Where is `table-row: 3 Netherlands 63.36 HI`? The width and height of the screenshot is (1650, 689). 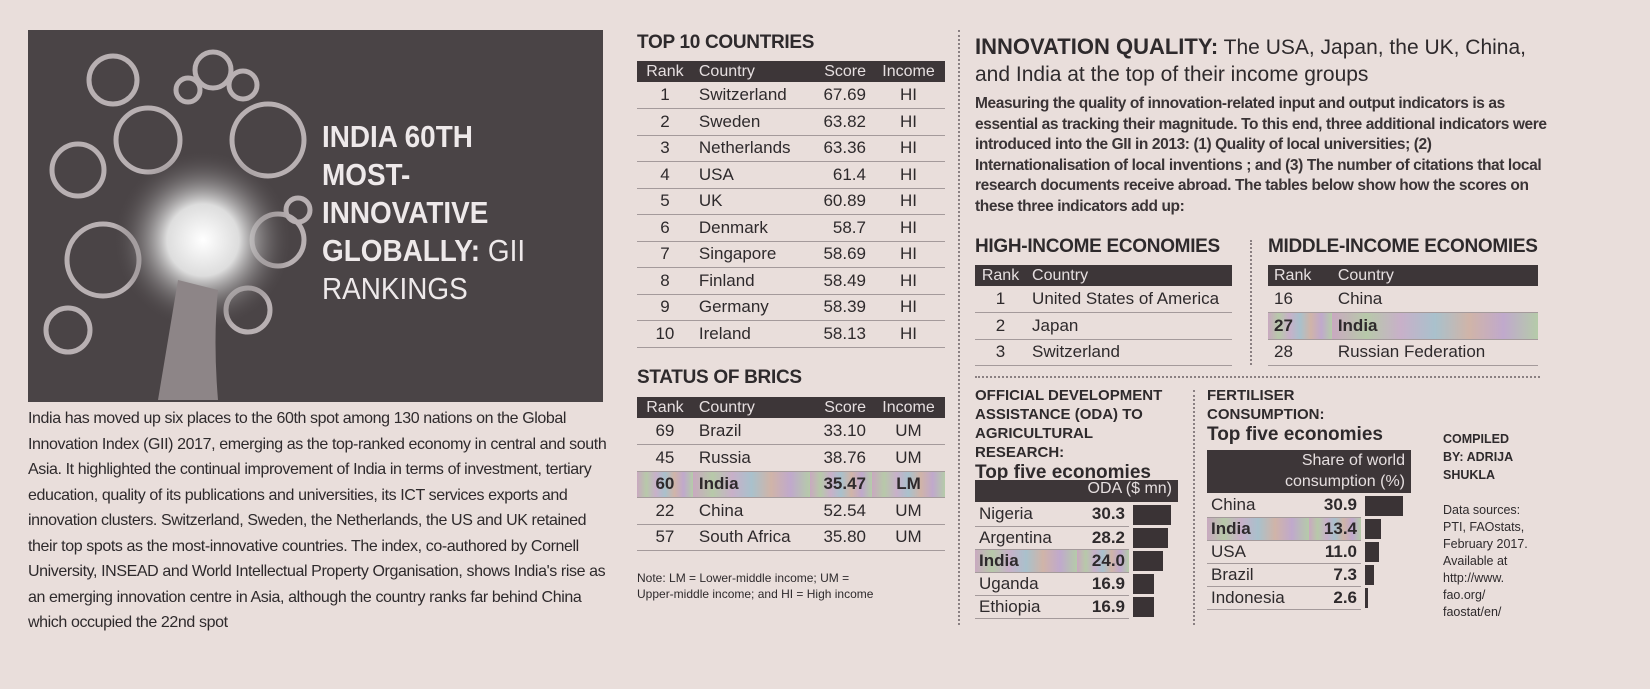 table-row: 3 Netherlands 63.36 HI is located at coordinates (791, 148).